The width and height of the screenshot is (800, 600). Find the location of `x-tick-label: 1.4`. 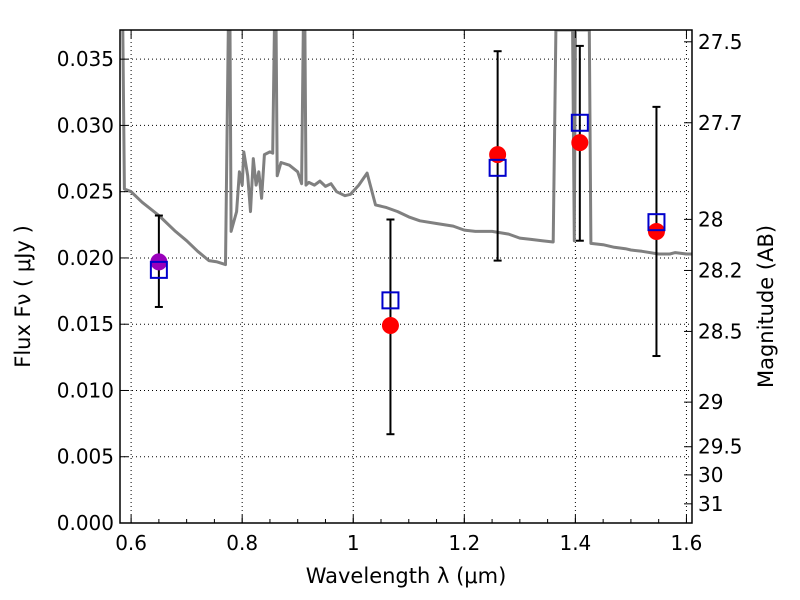

x-tick-label: 1.4 is located at coordinates (575, 543).